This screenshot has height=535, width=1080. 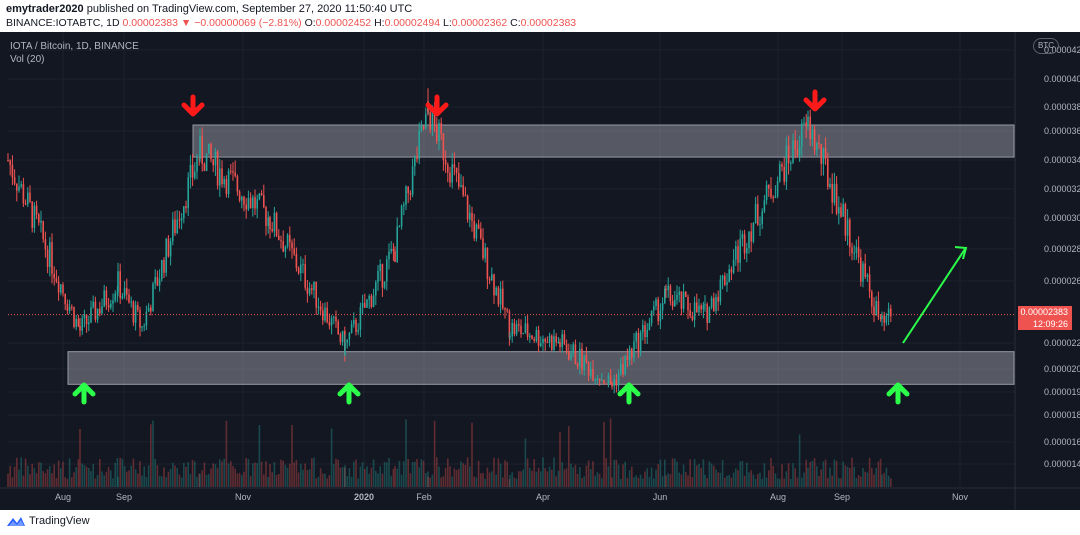 What do you see at coordinates (1062, 50) in the screenshot?
I see `price-tick-label: 0.00004200` at bounding box center [1062, 50].